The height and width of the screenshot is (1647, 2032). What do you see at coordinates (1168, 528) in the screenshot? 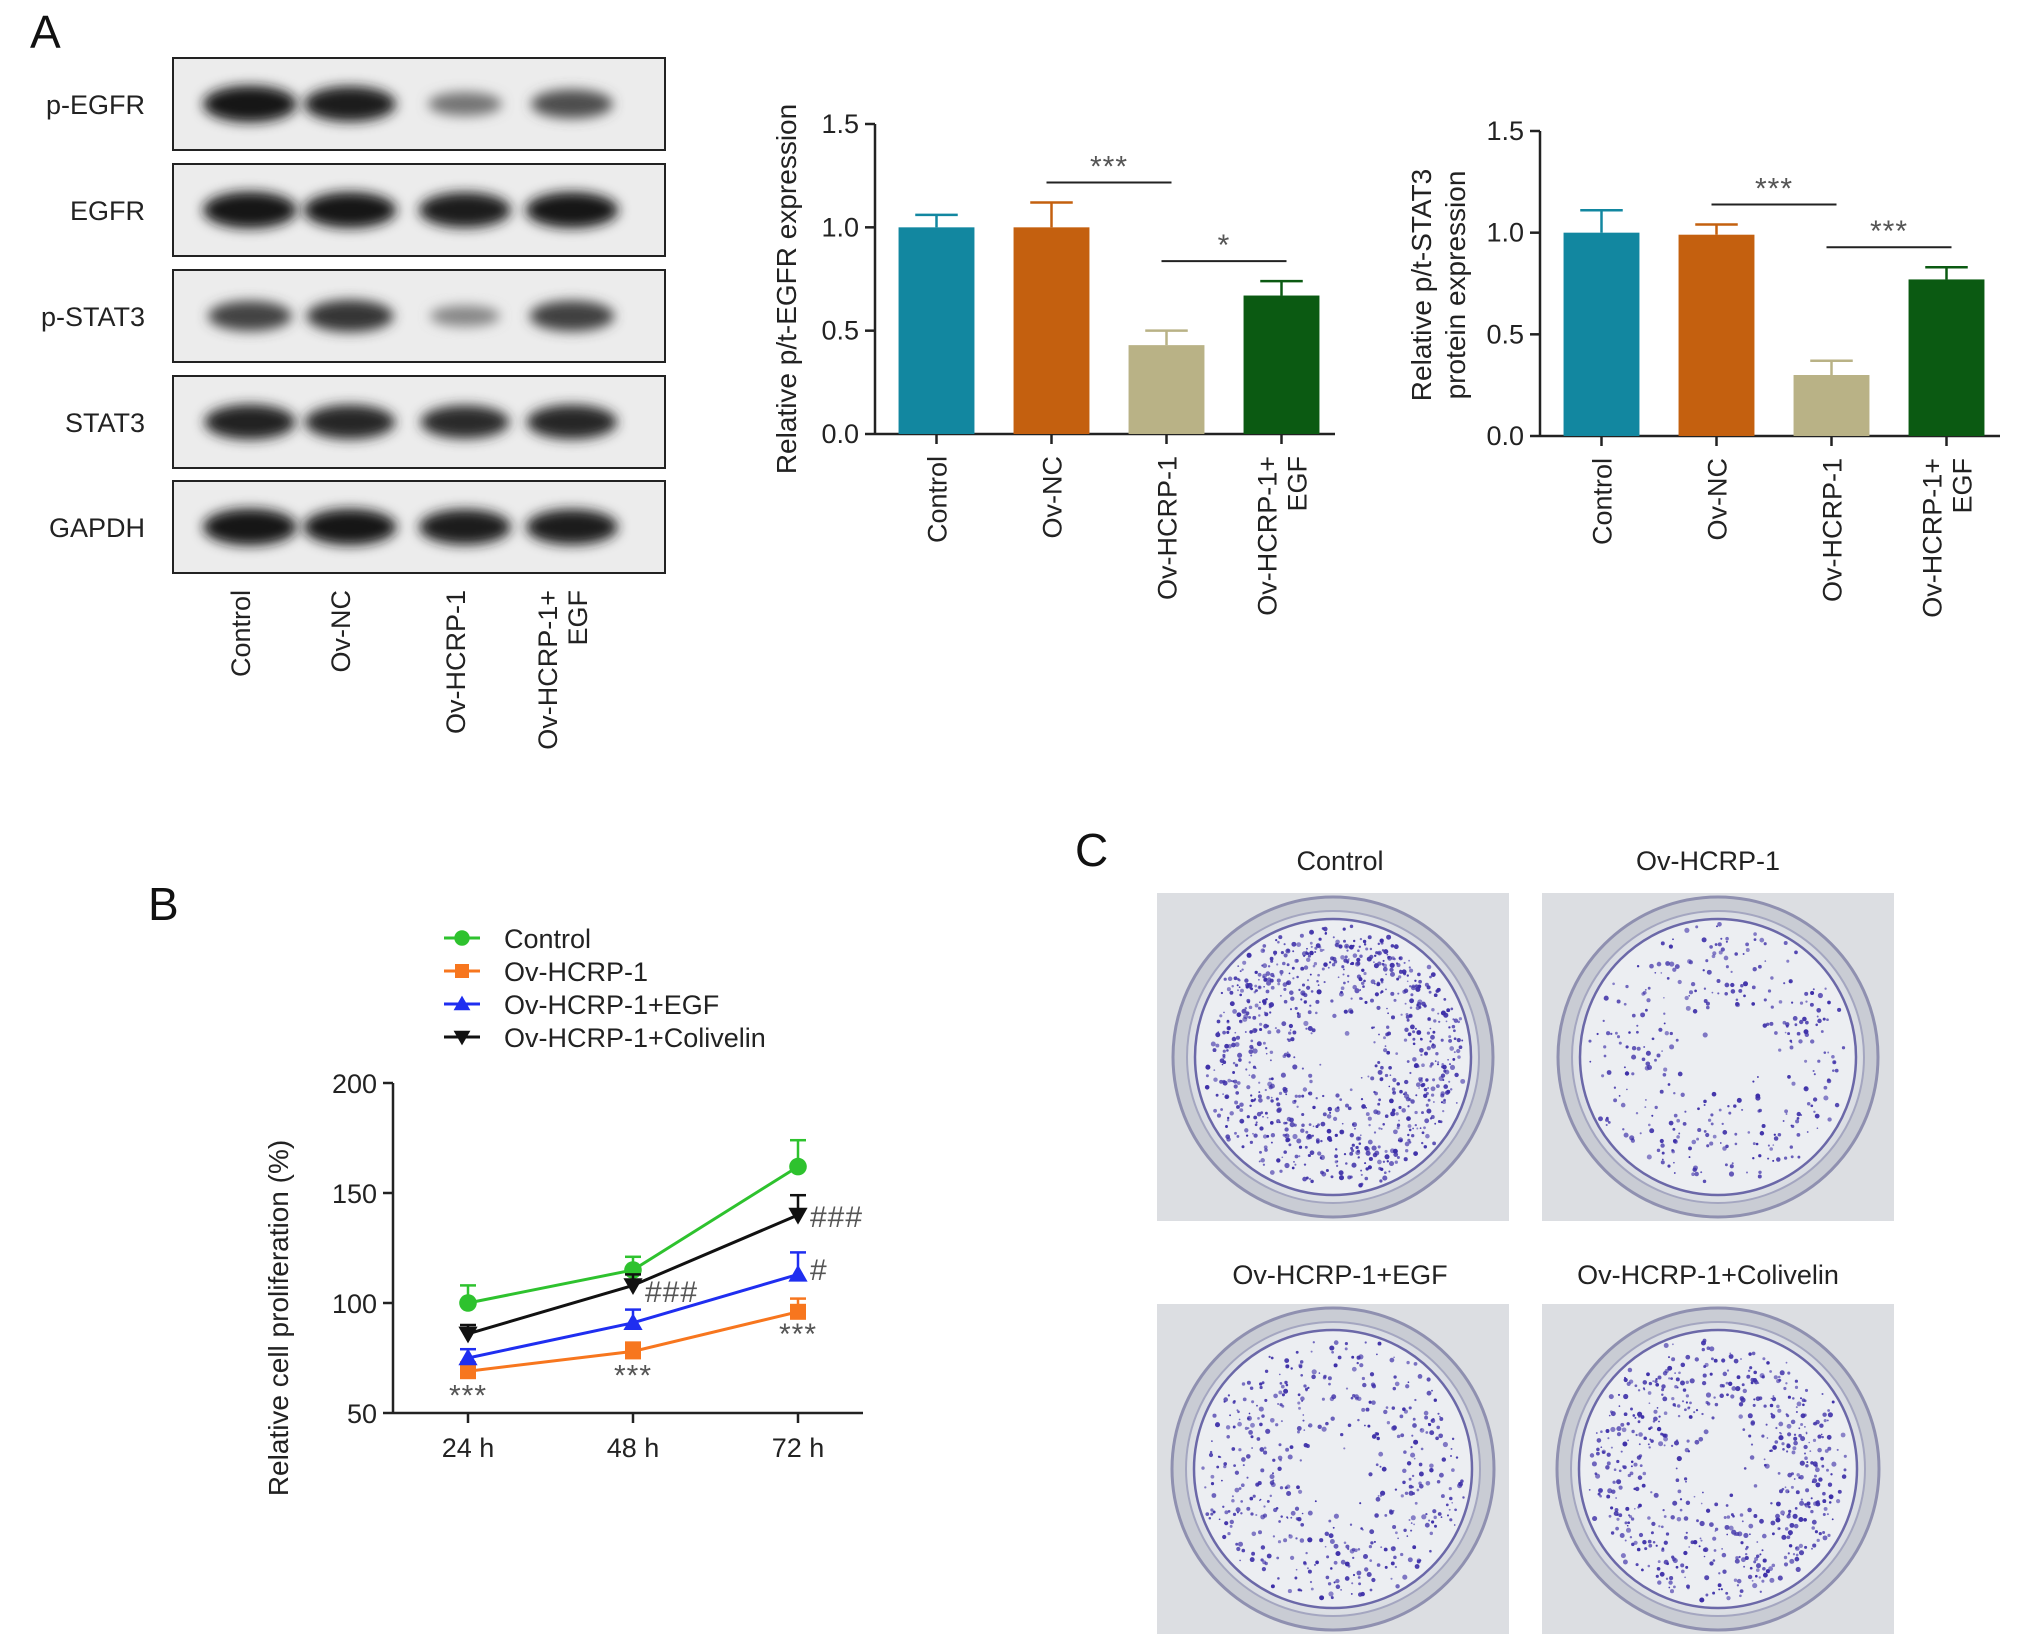
I see `x-tick-label: Ov-HCRP-1` at bounding box center [1168, 528].